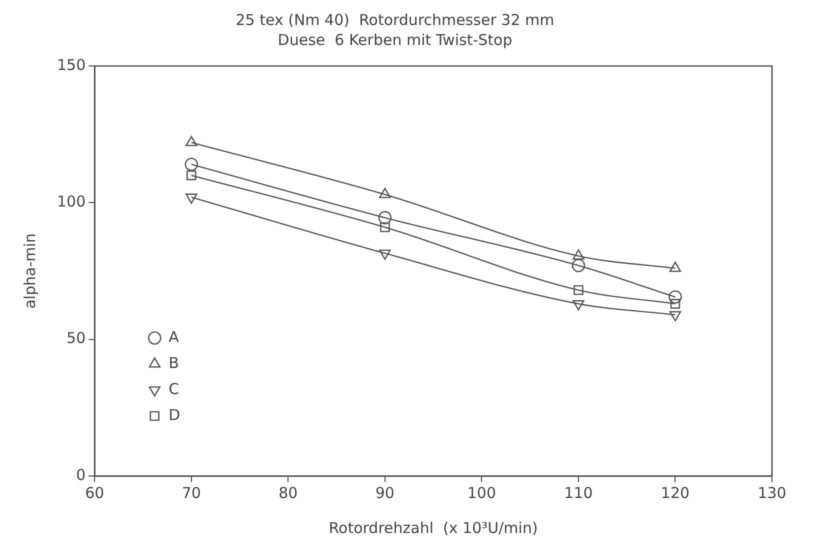 Image resolution: width=820 pixels, height=560 pixels. What do you see at coordinates (174, 389) in the screenshot?
I see `legend-label: C` at bounding box center [174, 389].